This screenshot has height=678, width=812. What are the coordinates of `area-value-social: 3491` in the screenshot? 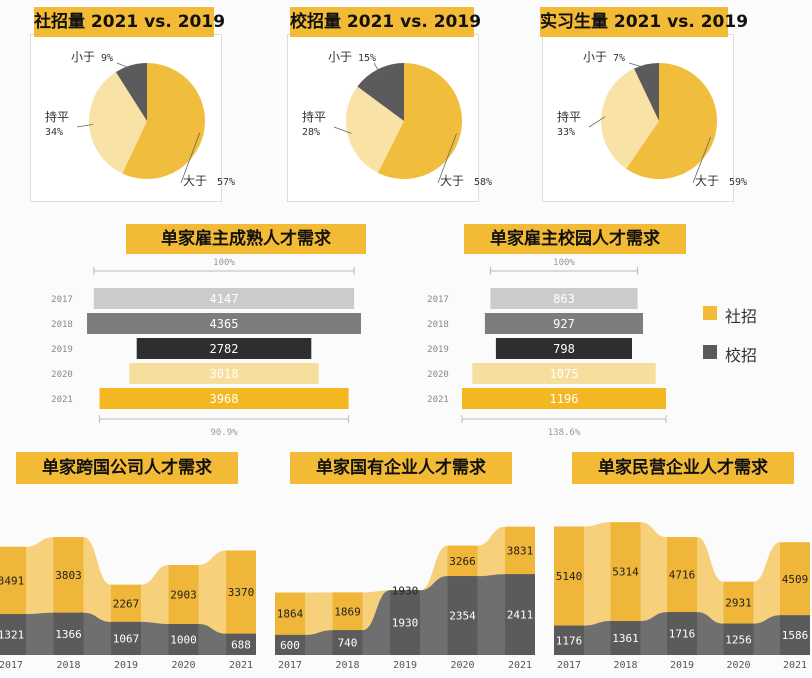 It's located at (12, 580).